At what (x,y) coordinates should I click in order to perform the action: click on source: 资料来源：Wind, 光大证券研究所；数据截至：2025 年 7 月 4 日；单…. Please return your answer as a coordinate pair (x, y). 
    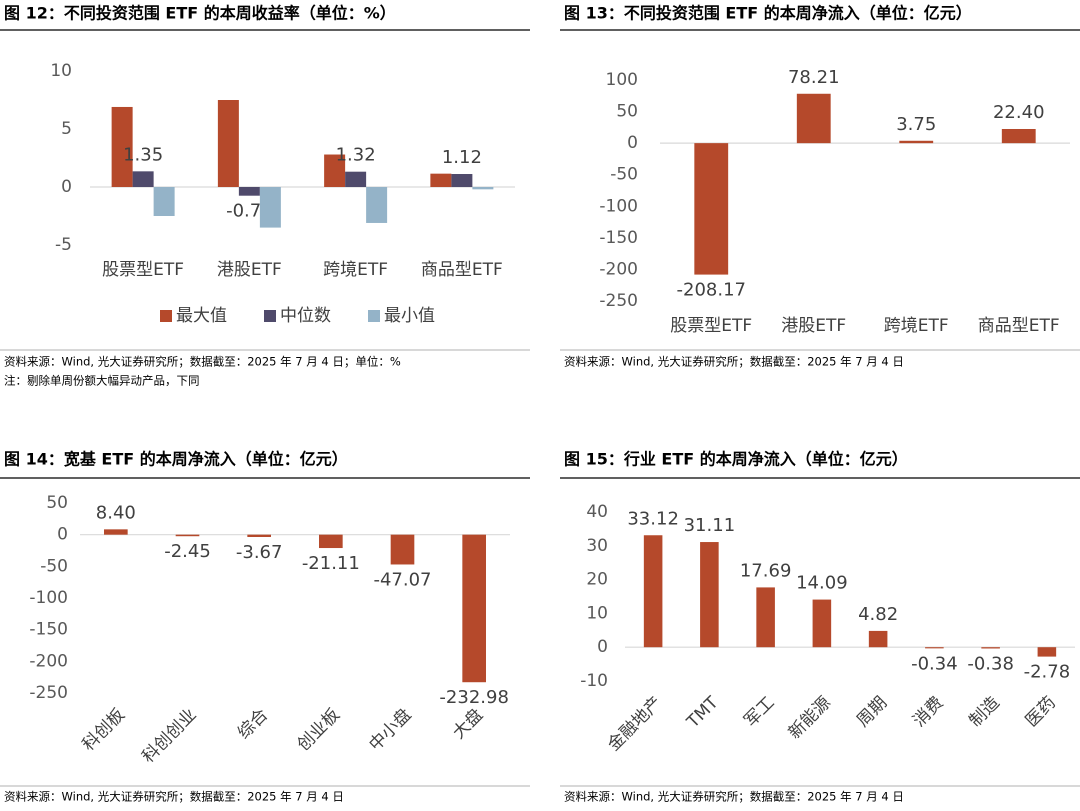
    Looking at the image, I should click on (202, 362).